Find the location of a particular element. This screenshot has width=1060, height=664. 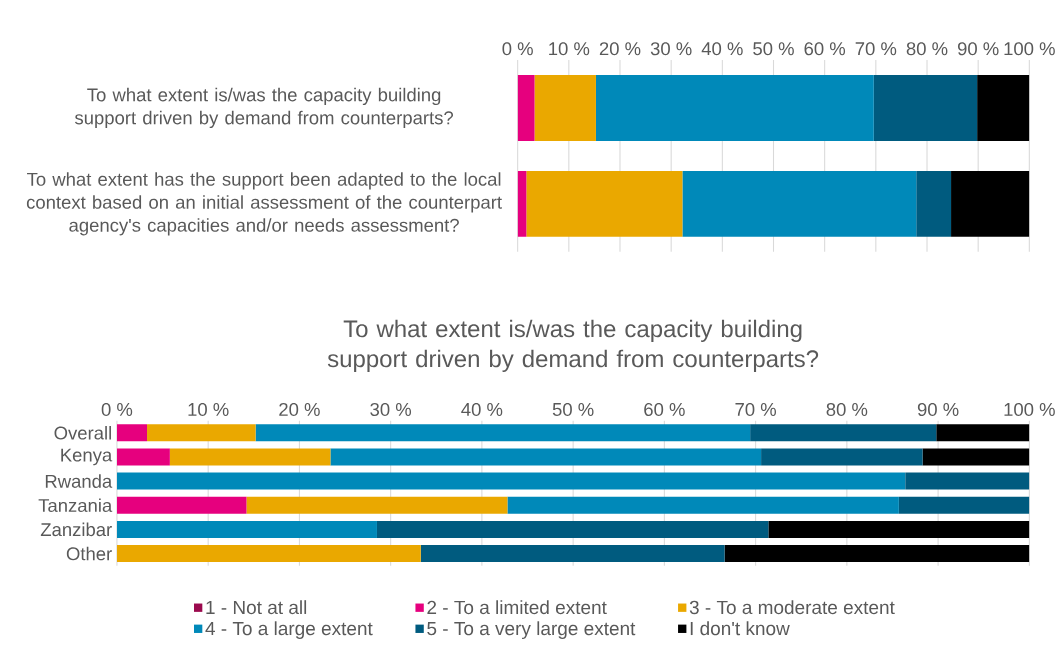

legend-label: 5 - To a very large extent is located at coordinates (531, 630).